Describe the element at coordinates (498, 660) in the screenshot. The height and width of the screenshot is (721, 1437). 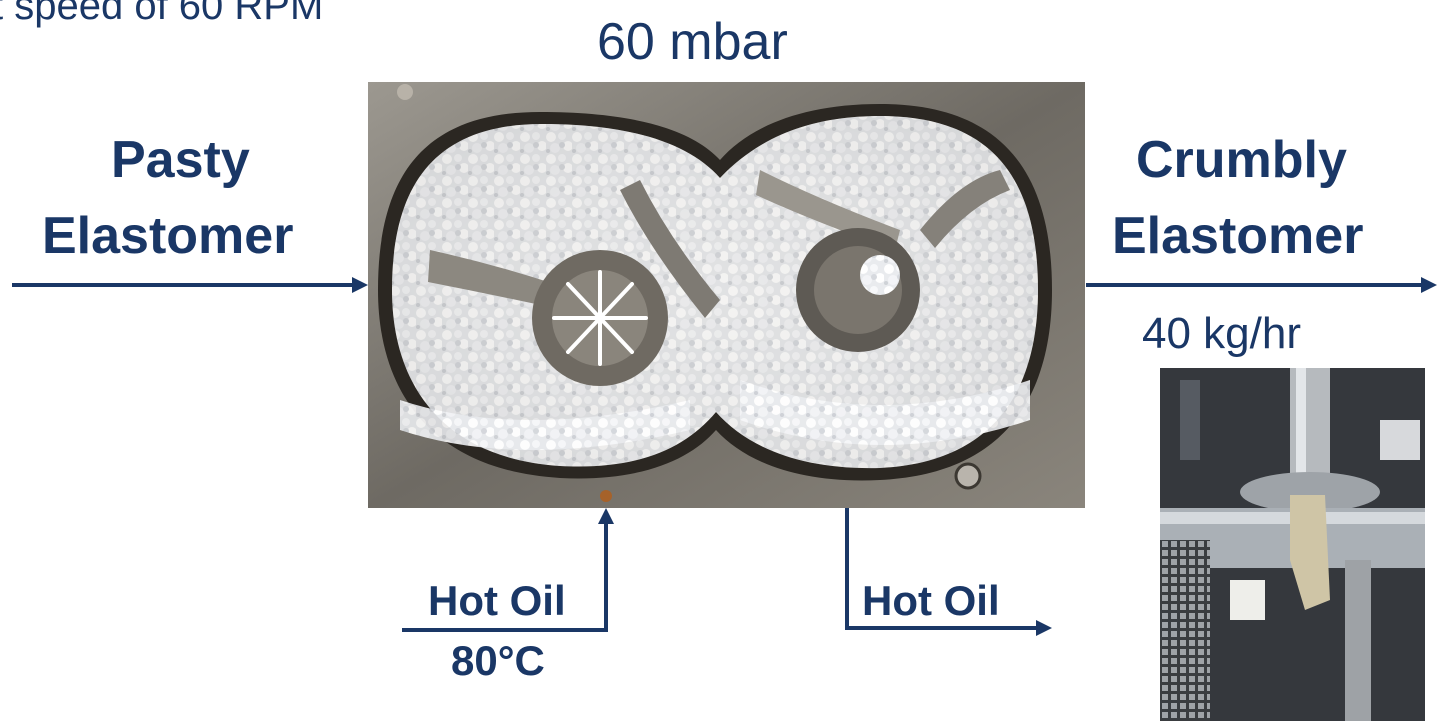
I see `hot-oil-temperature: 80°C` at that location.